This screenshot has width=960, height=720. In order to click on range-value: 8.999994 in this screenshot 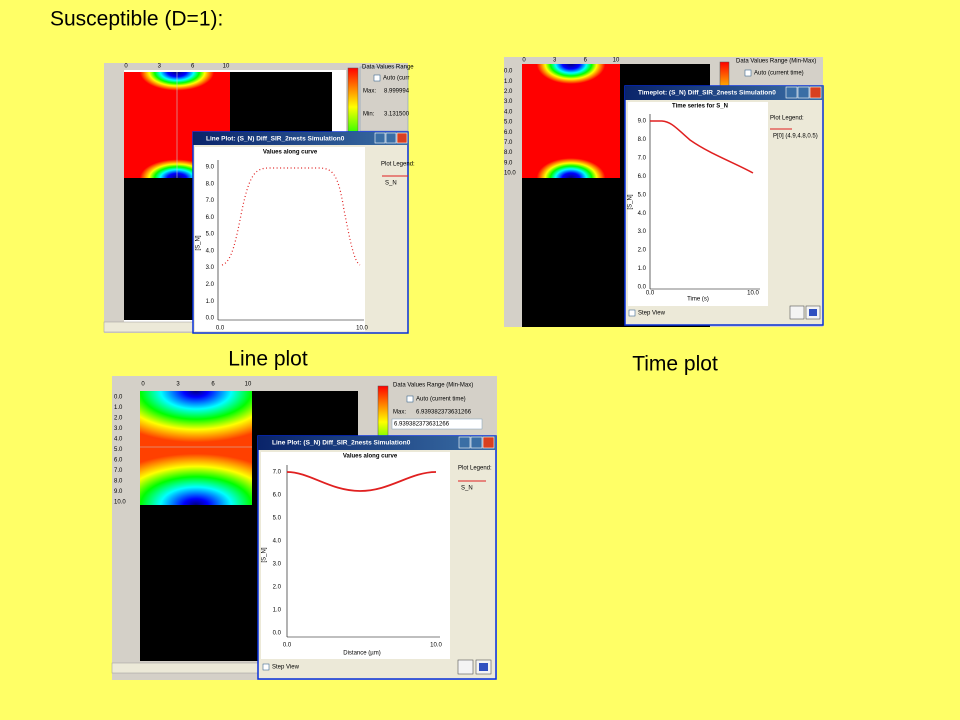, I will do `click(397, 92)`.